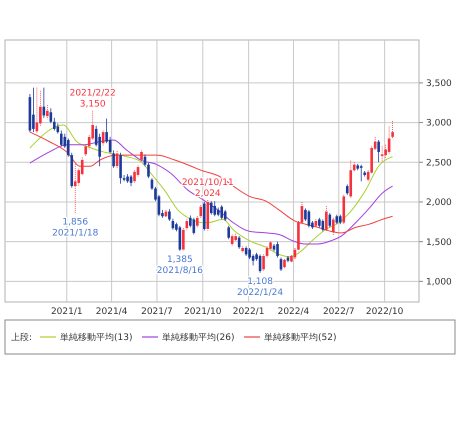 The width and height of the screenshot is (459, 441). What do you see at coordinates (439, 283) in the screenshot?
I see `y-tick-label: 1,000` at bounding box center [439, 283].